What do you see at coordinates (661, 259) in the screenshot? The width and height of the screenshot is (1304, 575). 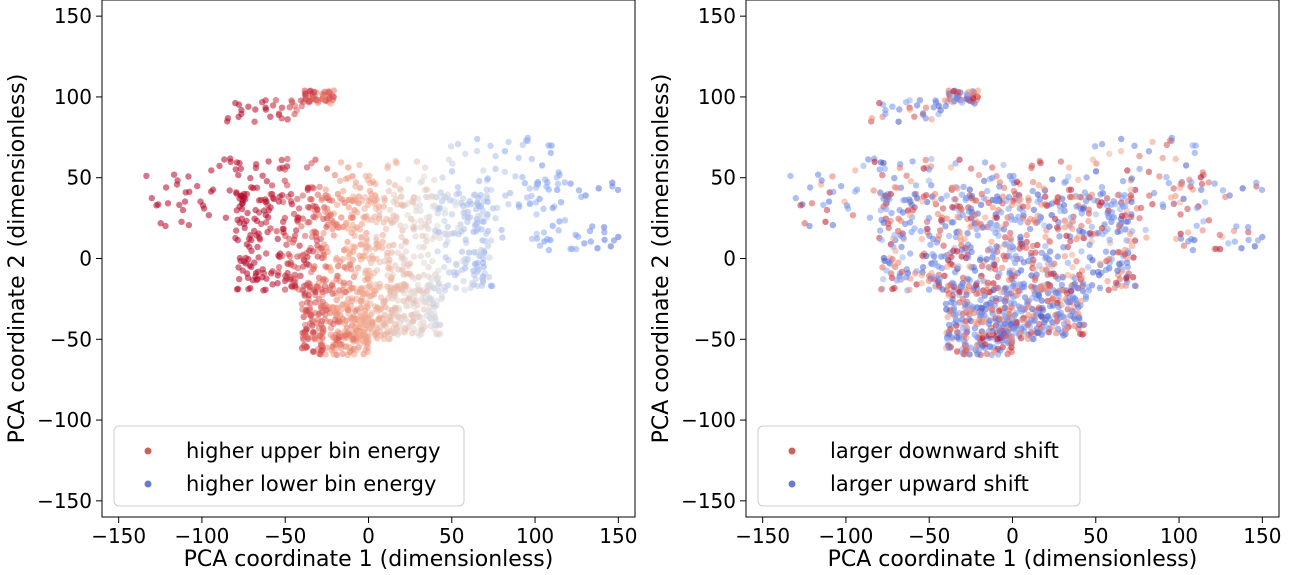 I see `y-axis-label: PCA coordinate 2 (dimensionless)` at bounding box center [661, 259].